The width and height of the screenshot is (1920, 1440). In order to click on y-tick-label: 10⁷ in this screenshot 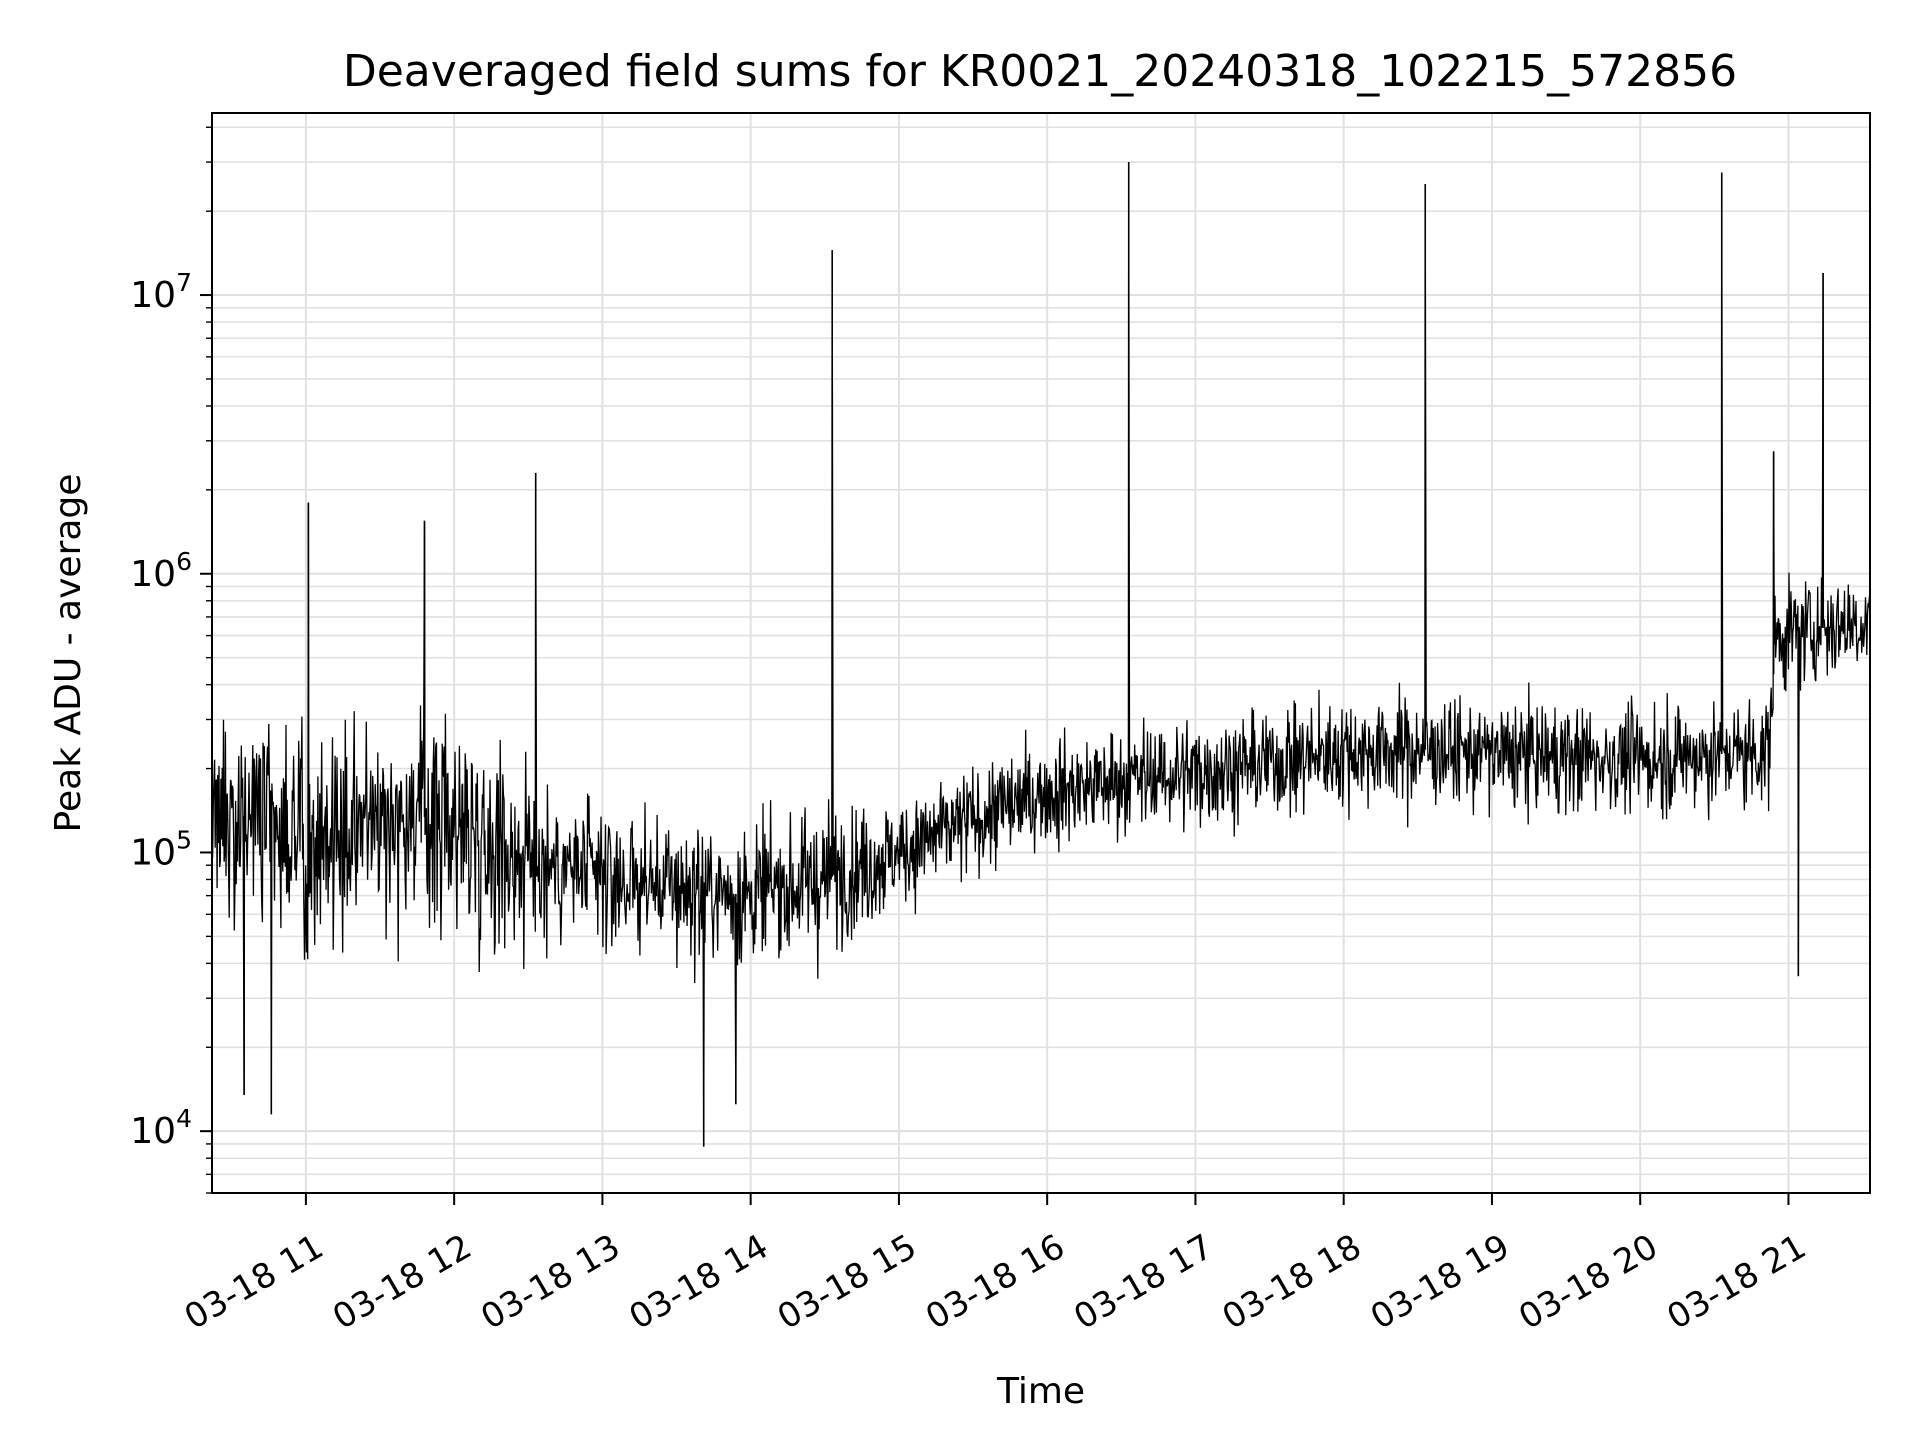, I will do `click(161, 292)`.